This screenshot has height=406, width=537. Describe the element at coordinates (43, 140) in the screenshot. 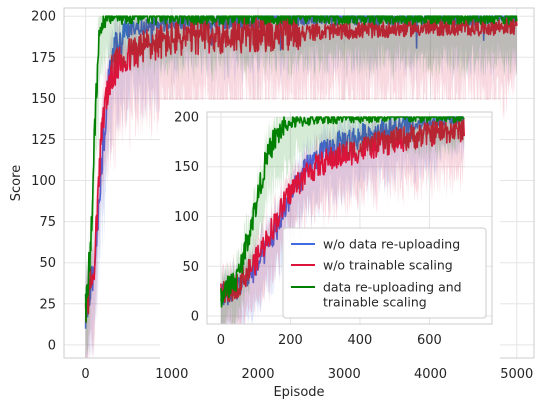

I see `main-y-tick-label: 125` at that location.